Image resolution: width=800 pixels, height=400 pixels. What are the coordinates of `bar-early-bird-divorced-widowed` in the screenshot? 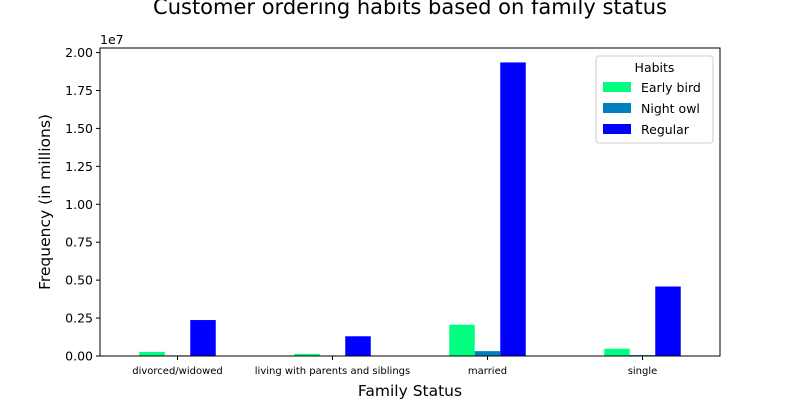 It's located at (152, 353).